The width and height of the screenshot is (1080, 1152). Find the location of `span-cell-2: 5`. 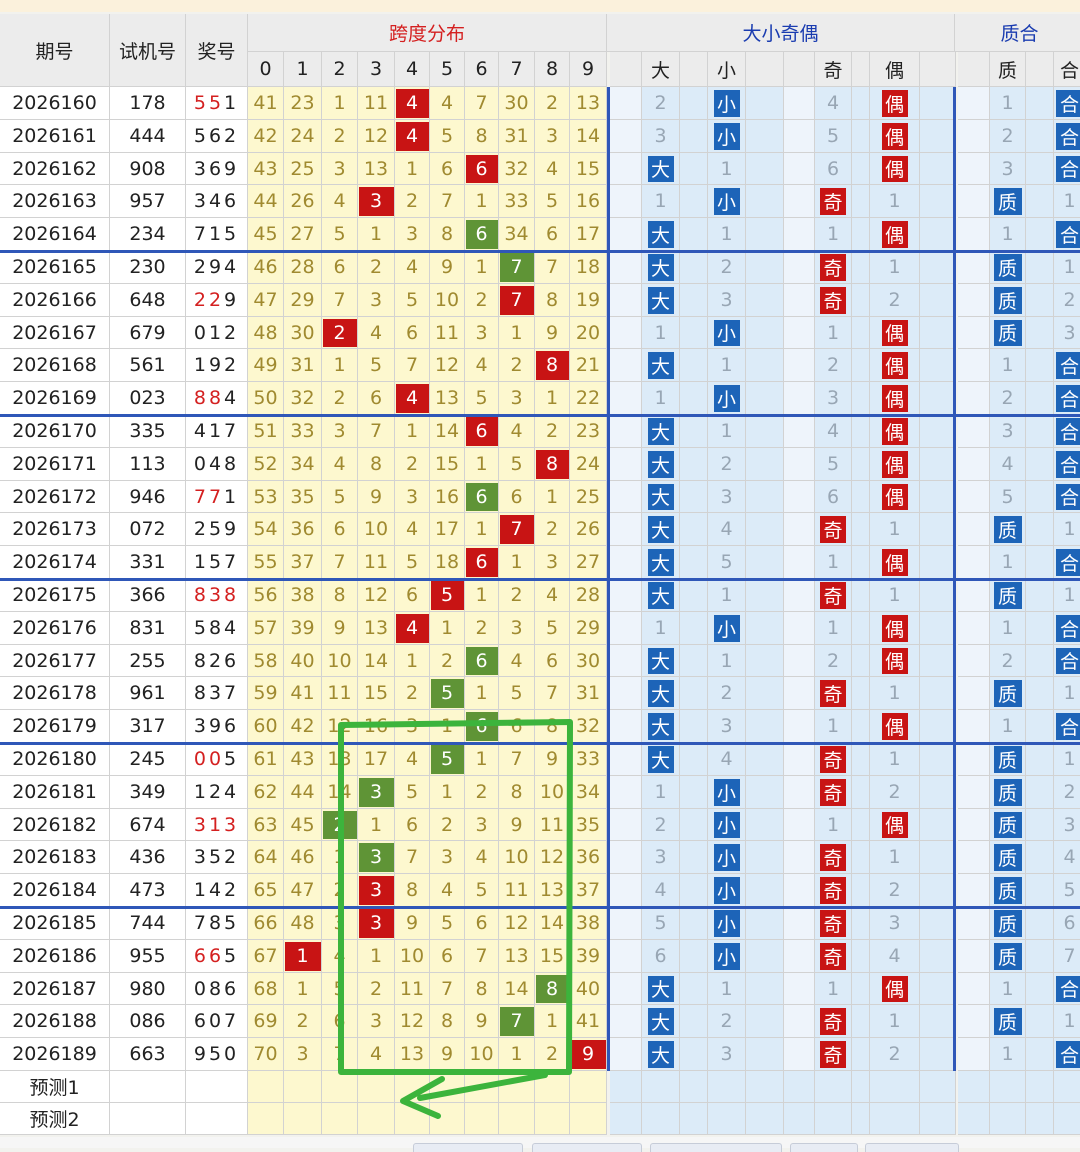

span-cell-2: 5 is located at coordinates (340, 497).